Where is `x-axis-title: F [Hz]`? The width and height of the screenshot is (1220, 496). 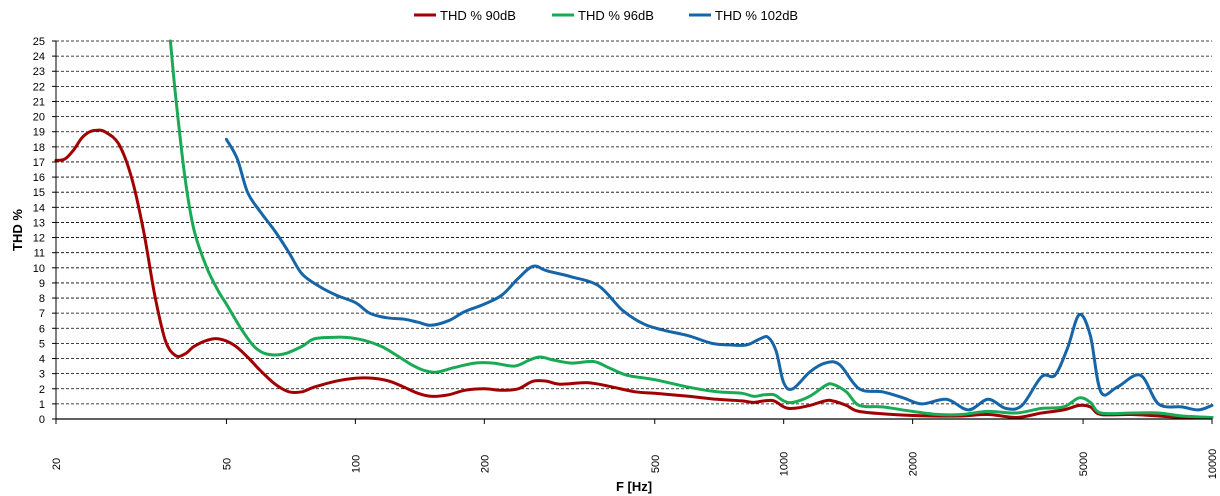
x-axis-title: F [Hz] is located at coordinates (634, 486).